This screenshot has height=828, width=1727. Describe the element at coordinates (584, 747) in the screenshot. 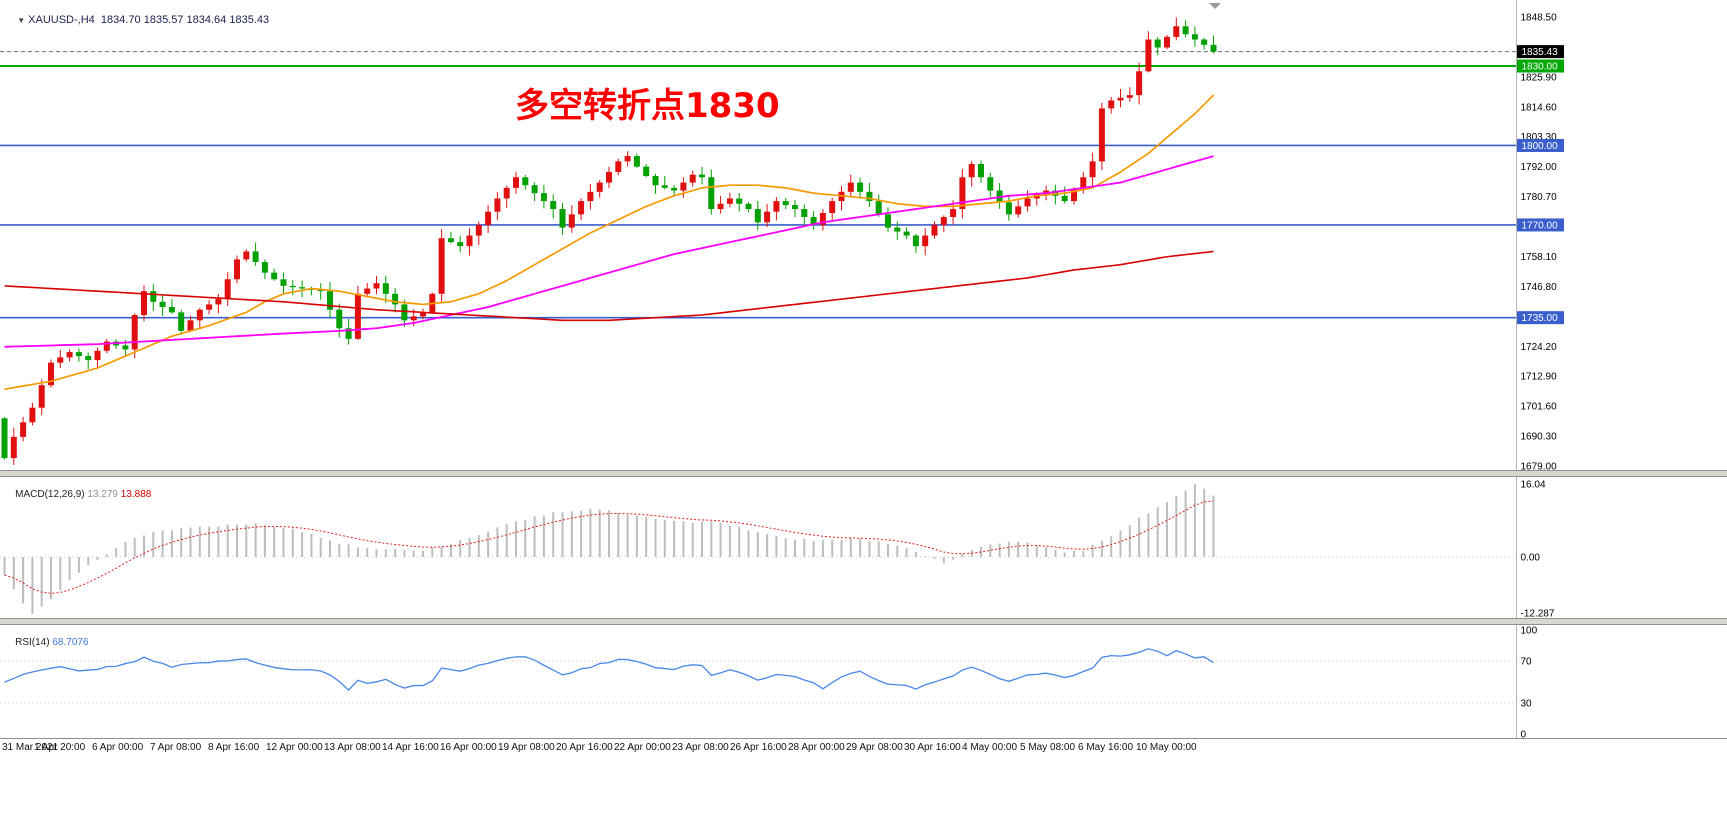

I see `svg-text: 20 Apr 16:00` at that location.